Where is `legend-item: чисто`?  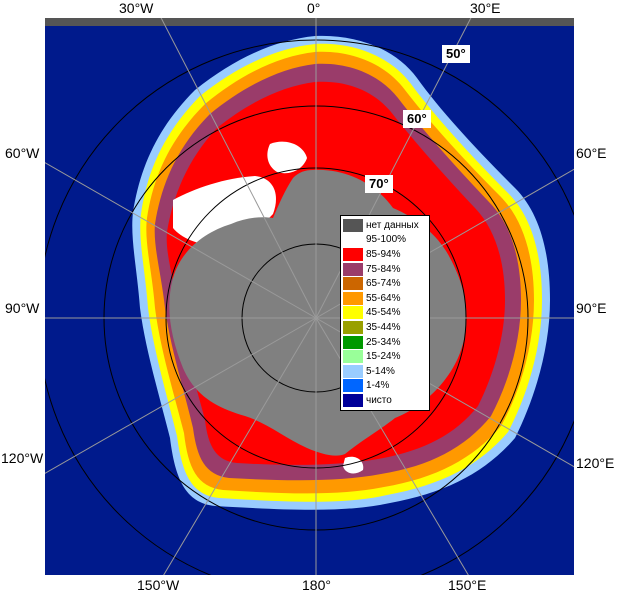 legend-item: чисто is located at coordinates (385, 400).